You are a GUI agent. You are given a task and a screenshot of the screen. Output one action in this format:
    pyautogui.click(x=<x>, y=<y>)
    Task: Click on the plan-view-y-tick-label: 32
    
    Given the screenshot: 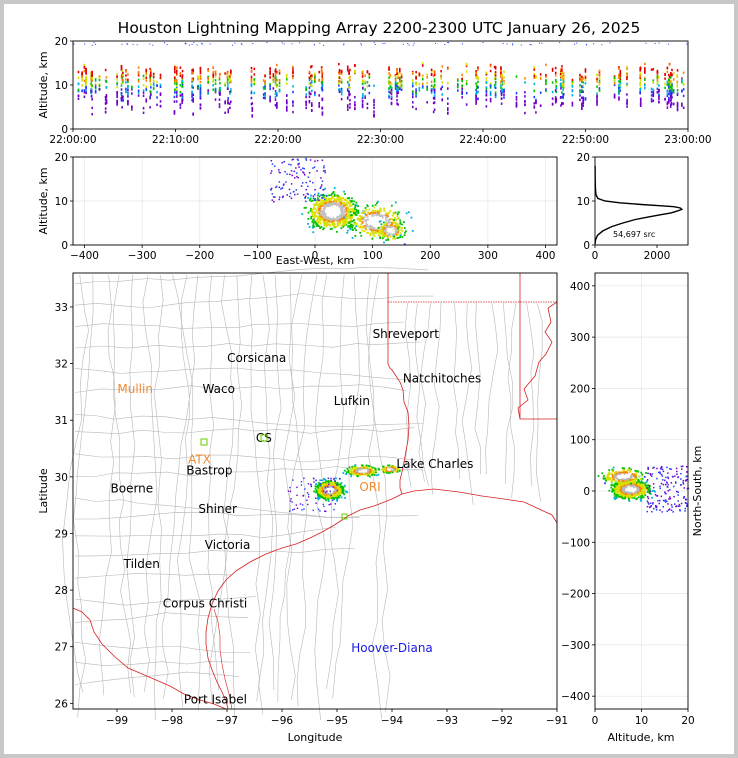 What is the action you would take?
    pyautogui.click(x=61, y=365)
    